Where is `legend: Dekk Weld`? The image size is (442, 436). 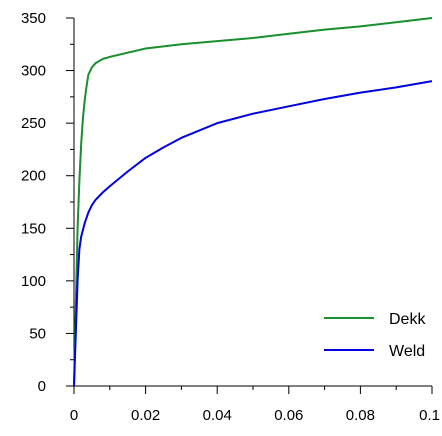
legend: Dekk Weld is located at coordinates (375, 335).